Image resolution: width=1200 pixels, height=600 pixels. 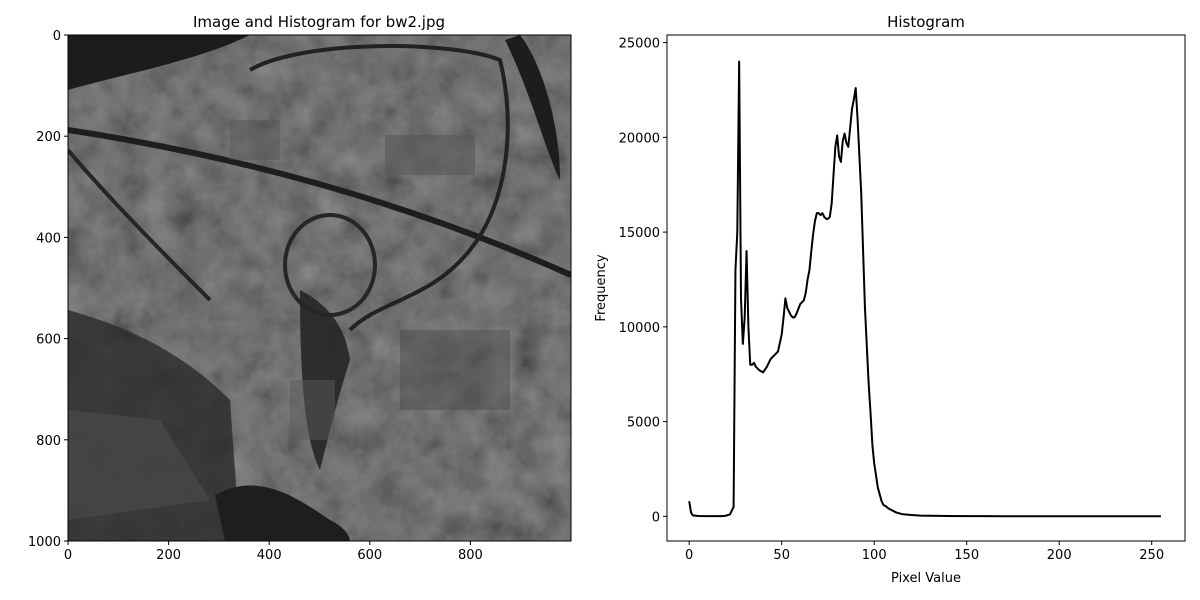 What do you see at coordinates (643, 423) in the screenshot?
I see `histogram-y-tick-label: 5000` at bounding box center [643, 423].